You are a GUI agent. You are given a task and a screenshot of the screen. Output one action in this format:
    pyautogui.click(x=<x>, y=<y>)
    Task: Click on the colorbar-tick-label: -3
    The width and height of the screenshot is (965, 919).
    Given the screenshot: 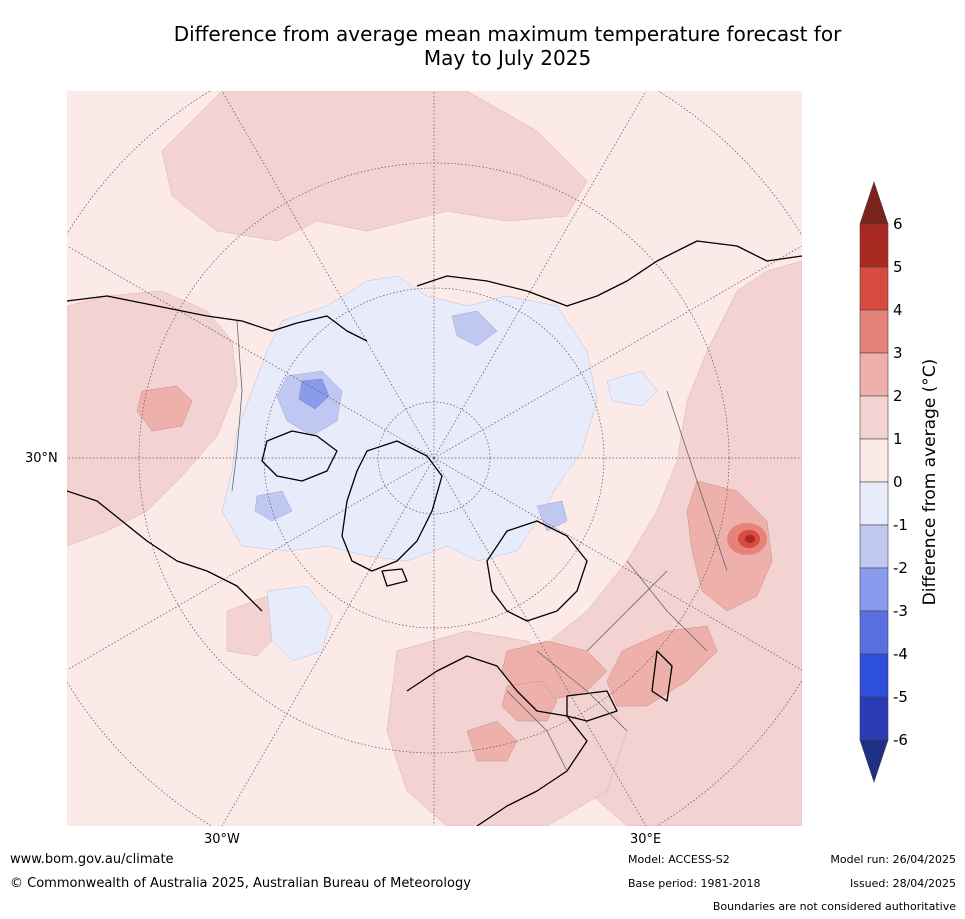 What is the action you would take?
    pyautogui.click(x=900, y=611)
    